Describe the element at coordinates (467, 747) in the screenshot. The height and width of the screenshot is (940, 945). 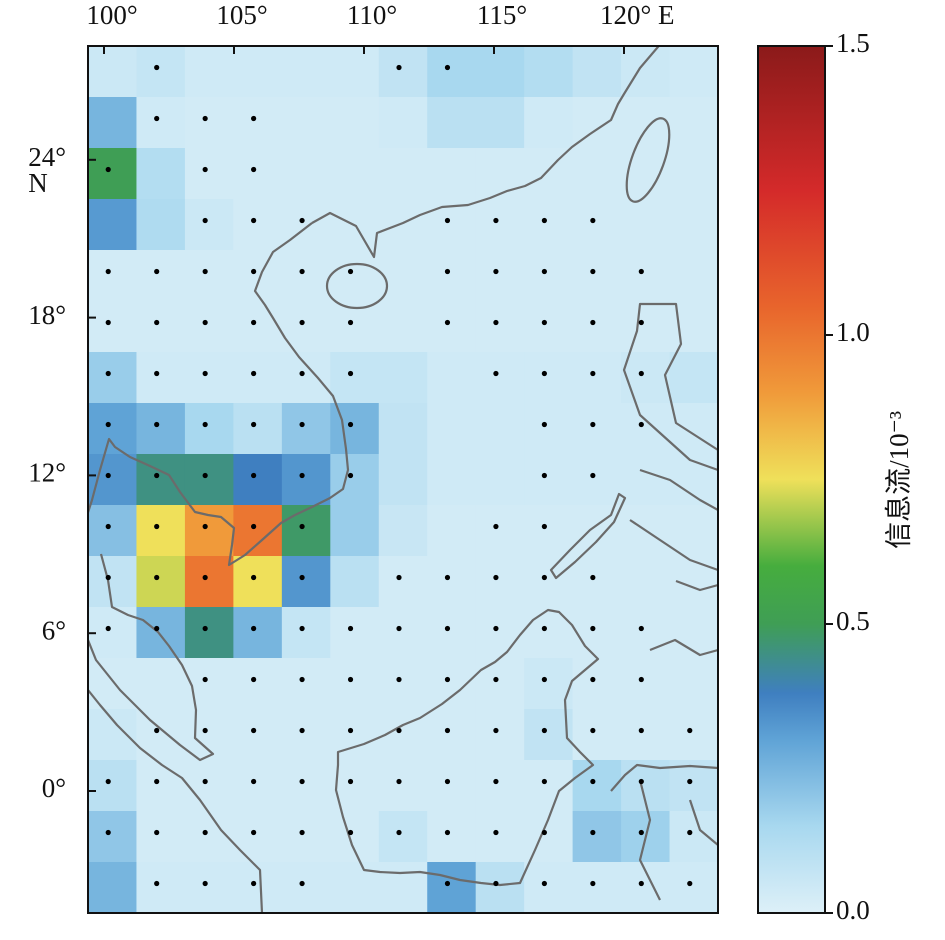
I see `coastline-borneo` at that location.